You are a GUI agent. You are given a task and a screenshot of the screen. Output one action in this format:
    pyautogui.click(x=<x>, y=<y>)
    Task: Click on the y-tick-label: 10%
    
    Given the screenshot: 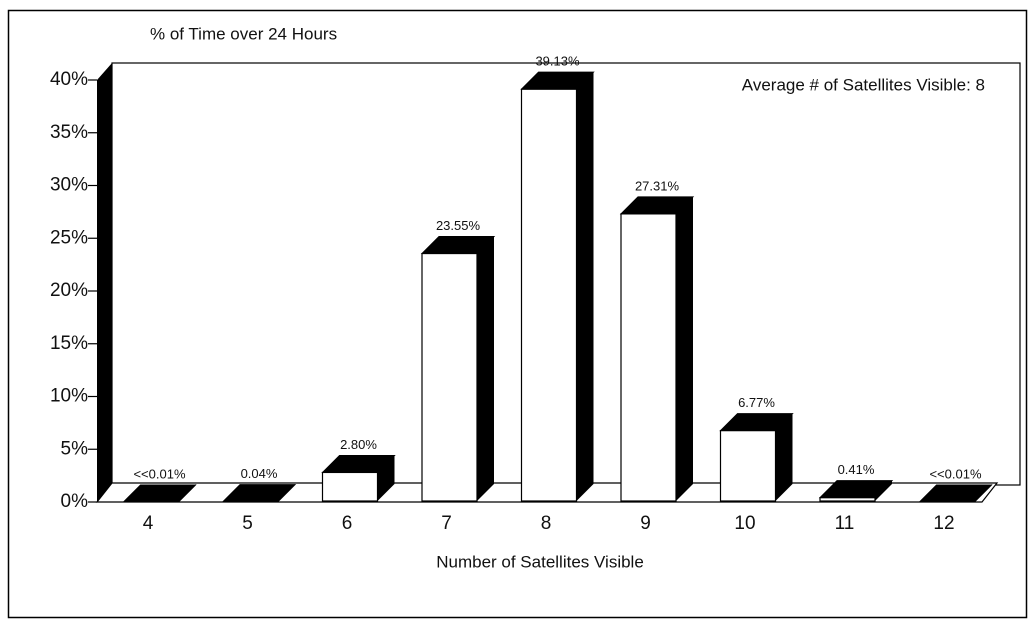 What is the action you would take?
    pyautogui.click(x=69, y=396)
    